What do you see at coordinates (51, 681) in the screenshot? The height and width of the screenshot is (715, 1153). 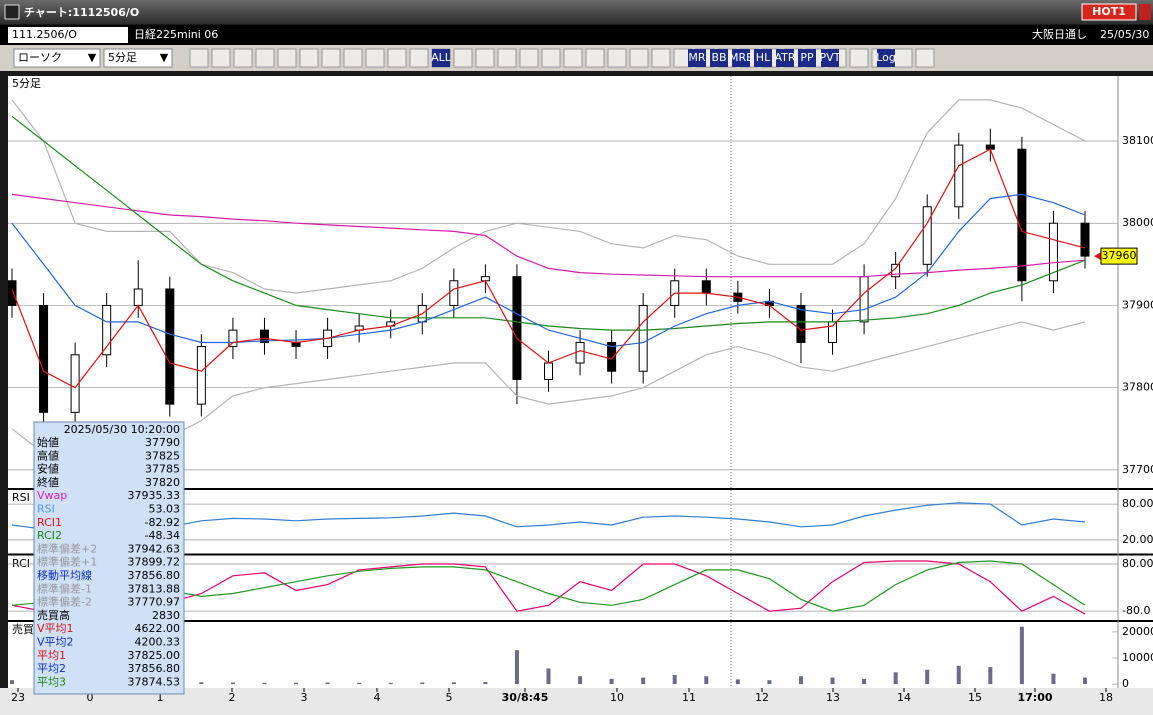 I see `info-label: 平均3` at bounding box center [51, 681].